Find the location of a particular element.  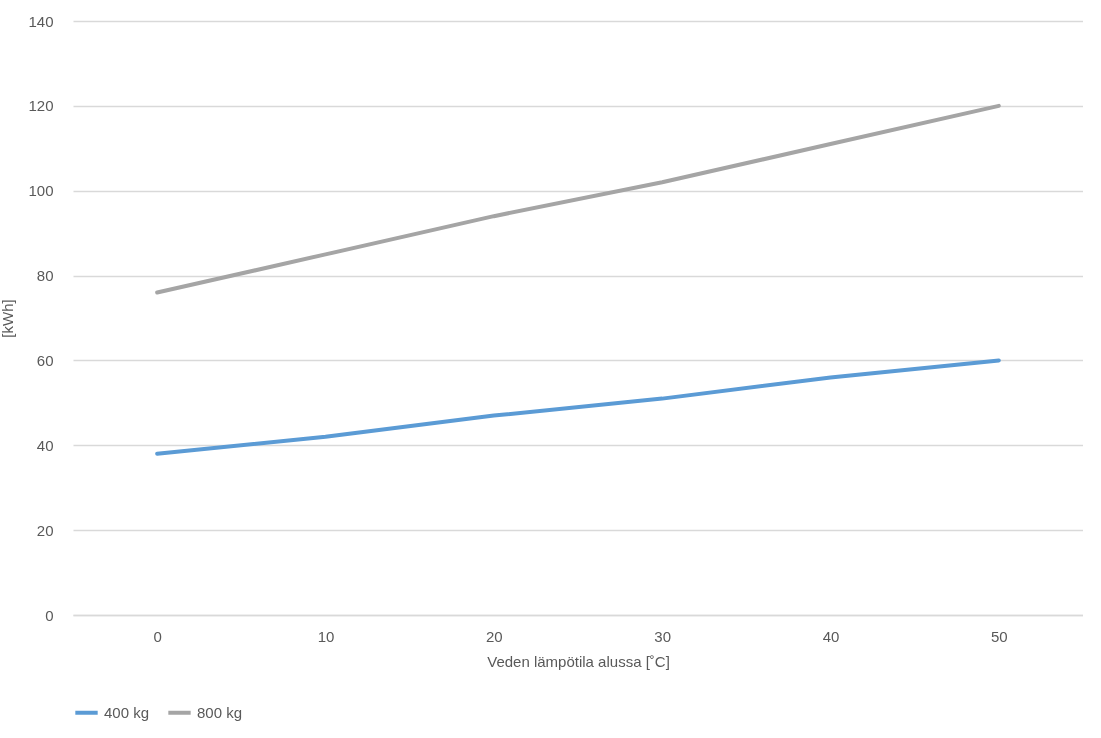

x-tick-label: 50 is located at coordinates (999, 636).